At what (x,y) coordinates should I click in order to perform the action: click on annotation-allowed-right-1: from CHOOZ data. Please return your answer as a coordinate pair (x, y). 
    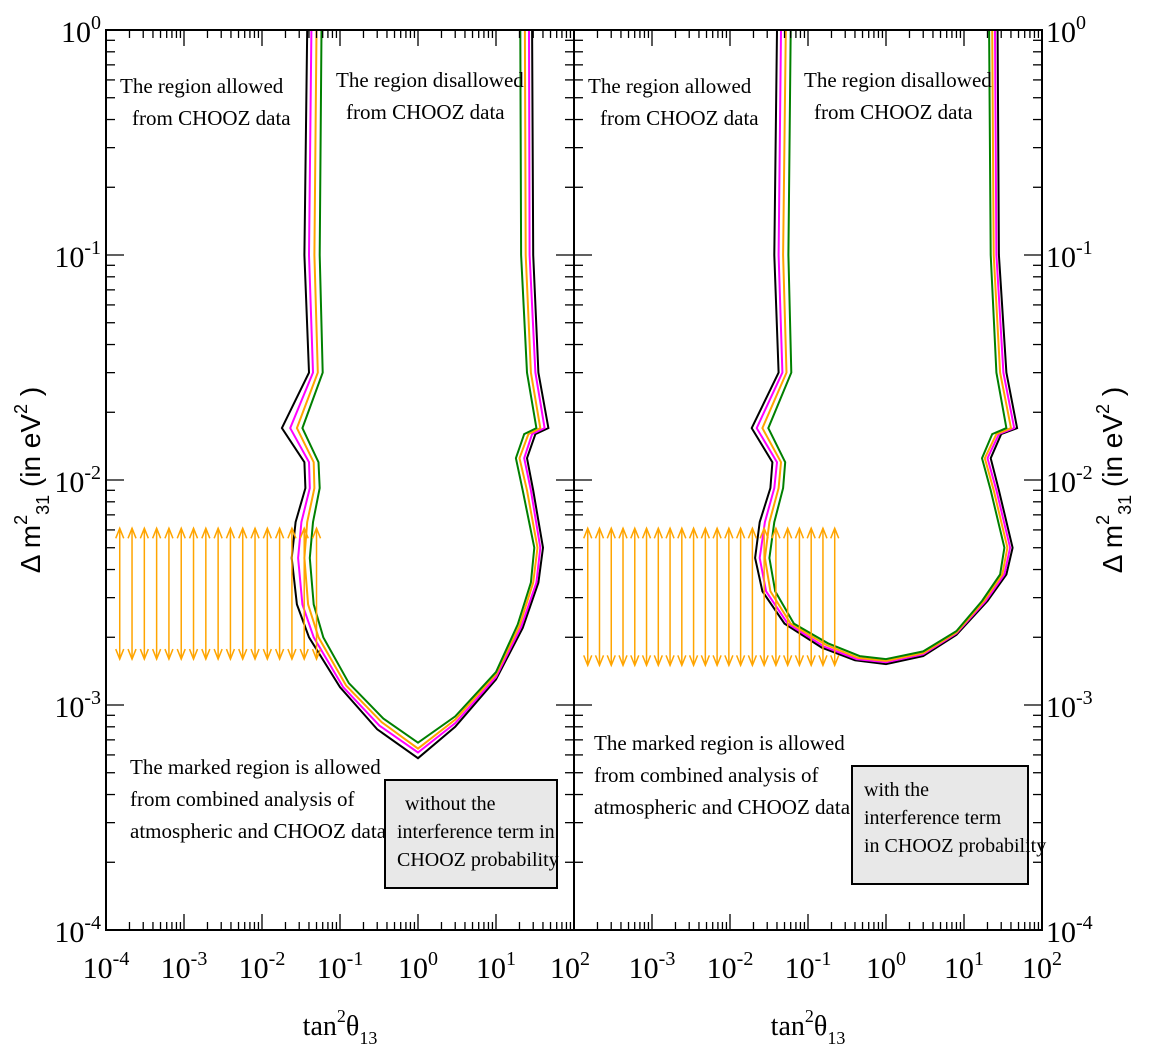
    Looking at the image, I should click on (679, 118).